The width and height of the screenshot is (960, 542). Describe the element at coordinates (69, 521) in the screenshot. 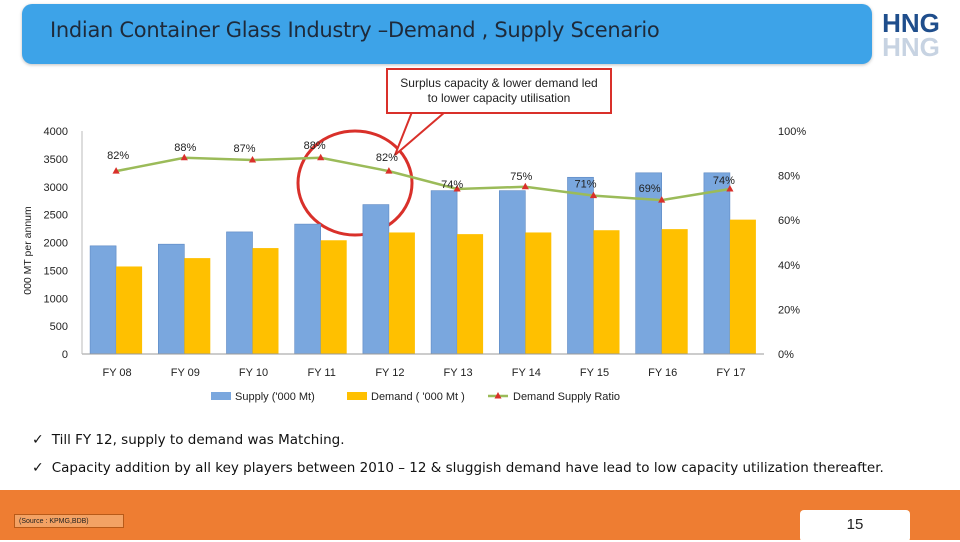

I see `source-note: (Source : KPMG,BDB)` at that location.